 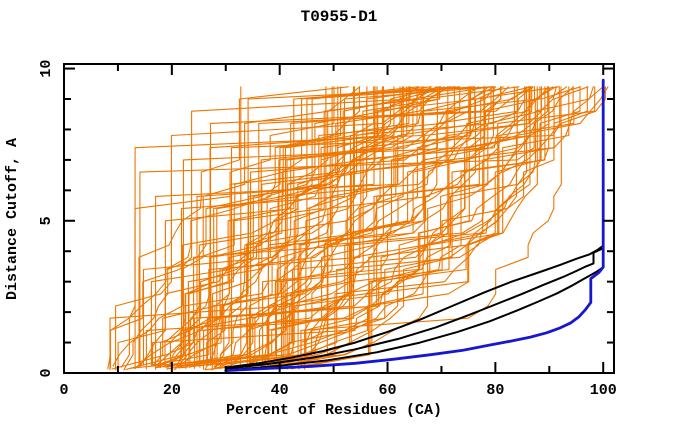 What do you see at coordinates (603, 390) in the screenshot?
I see `x-tick-label: 100` at bounding box center [603, 390].